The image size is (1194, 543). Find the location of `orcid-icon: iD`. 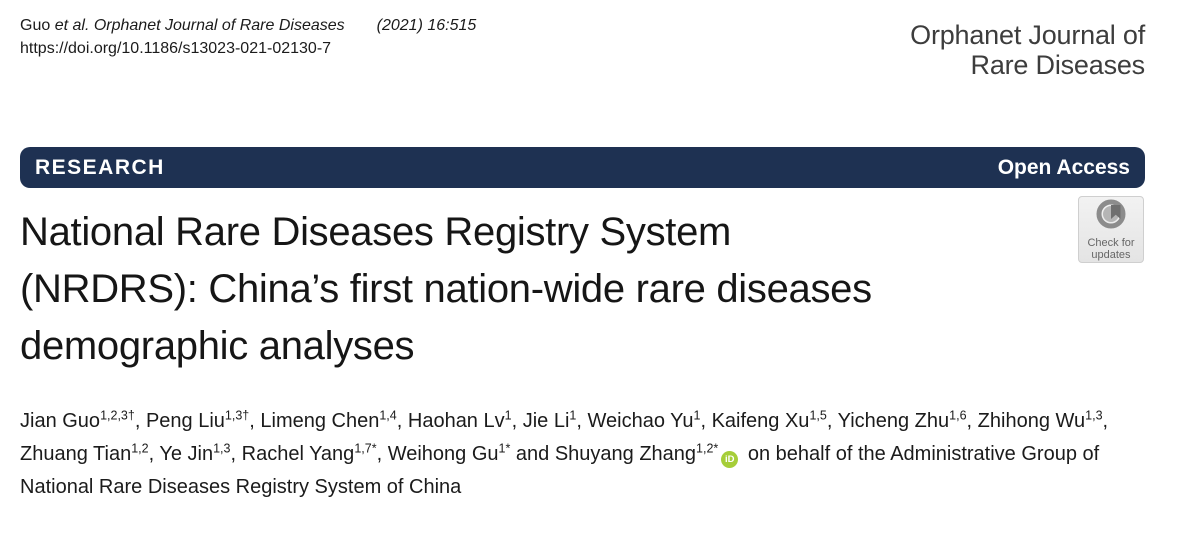

orcid-icon: iD is located at coordinates (730, 459).